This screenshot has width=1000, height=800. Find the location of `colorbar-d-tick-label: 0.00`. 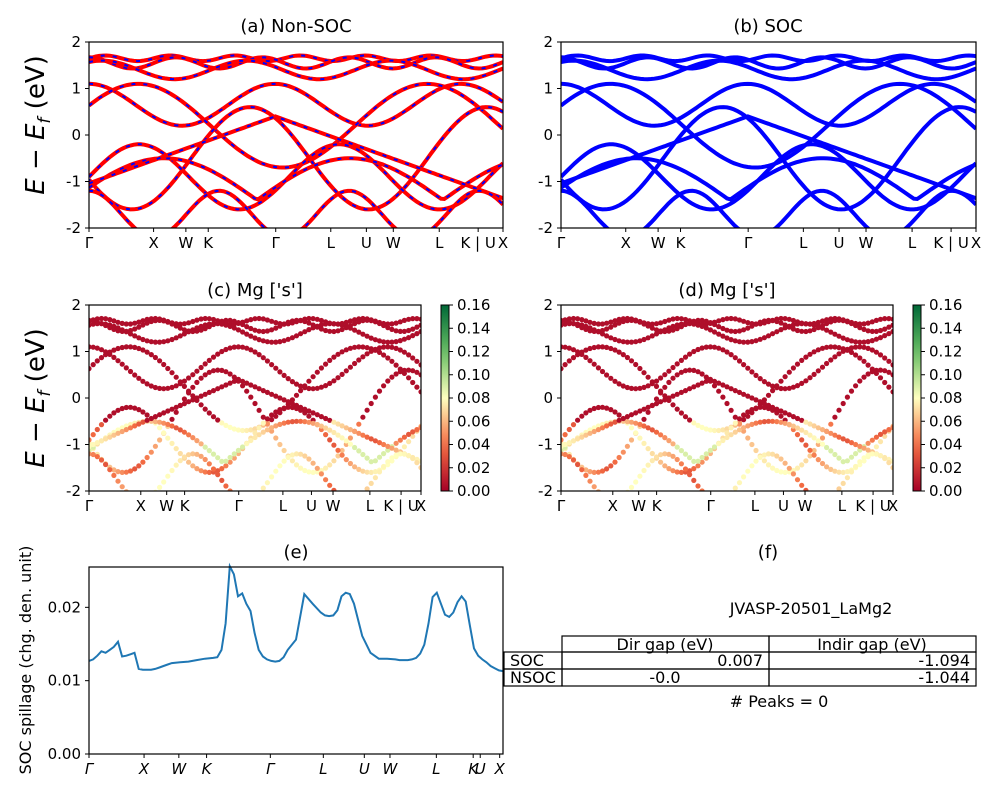

colorbar-d-tick-label: 0.00 is located at coordinates (945, 491).